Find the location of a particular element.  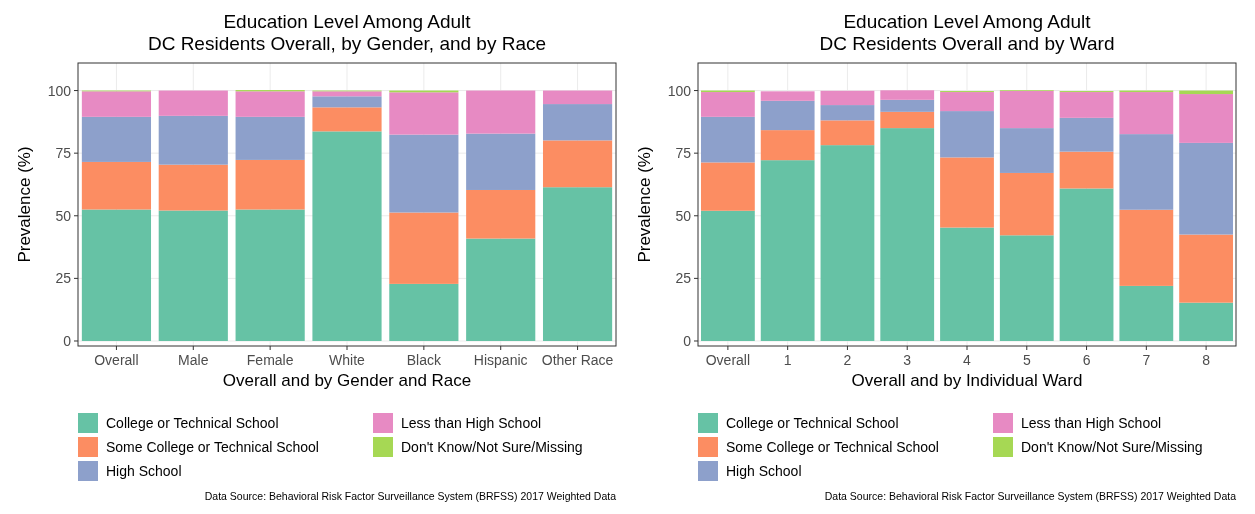

y-tick-label: 100 is located at coordinates (679, 90).